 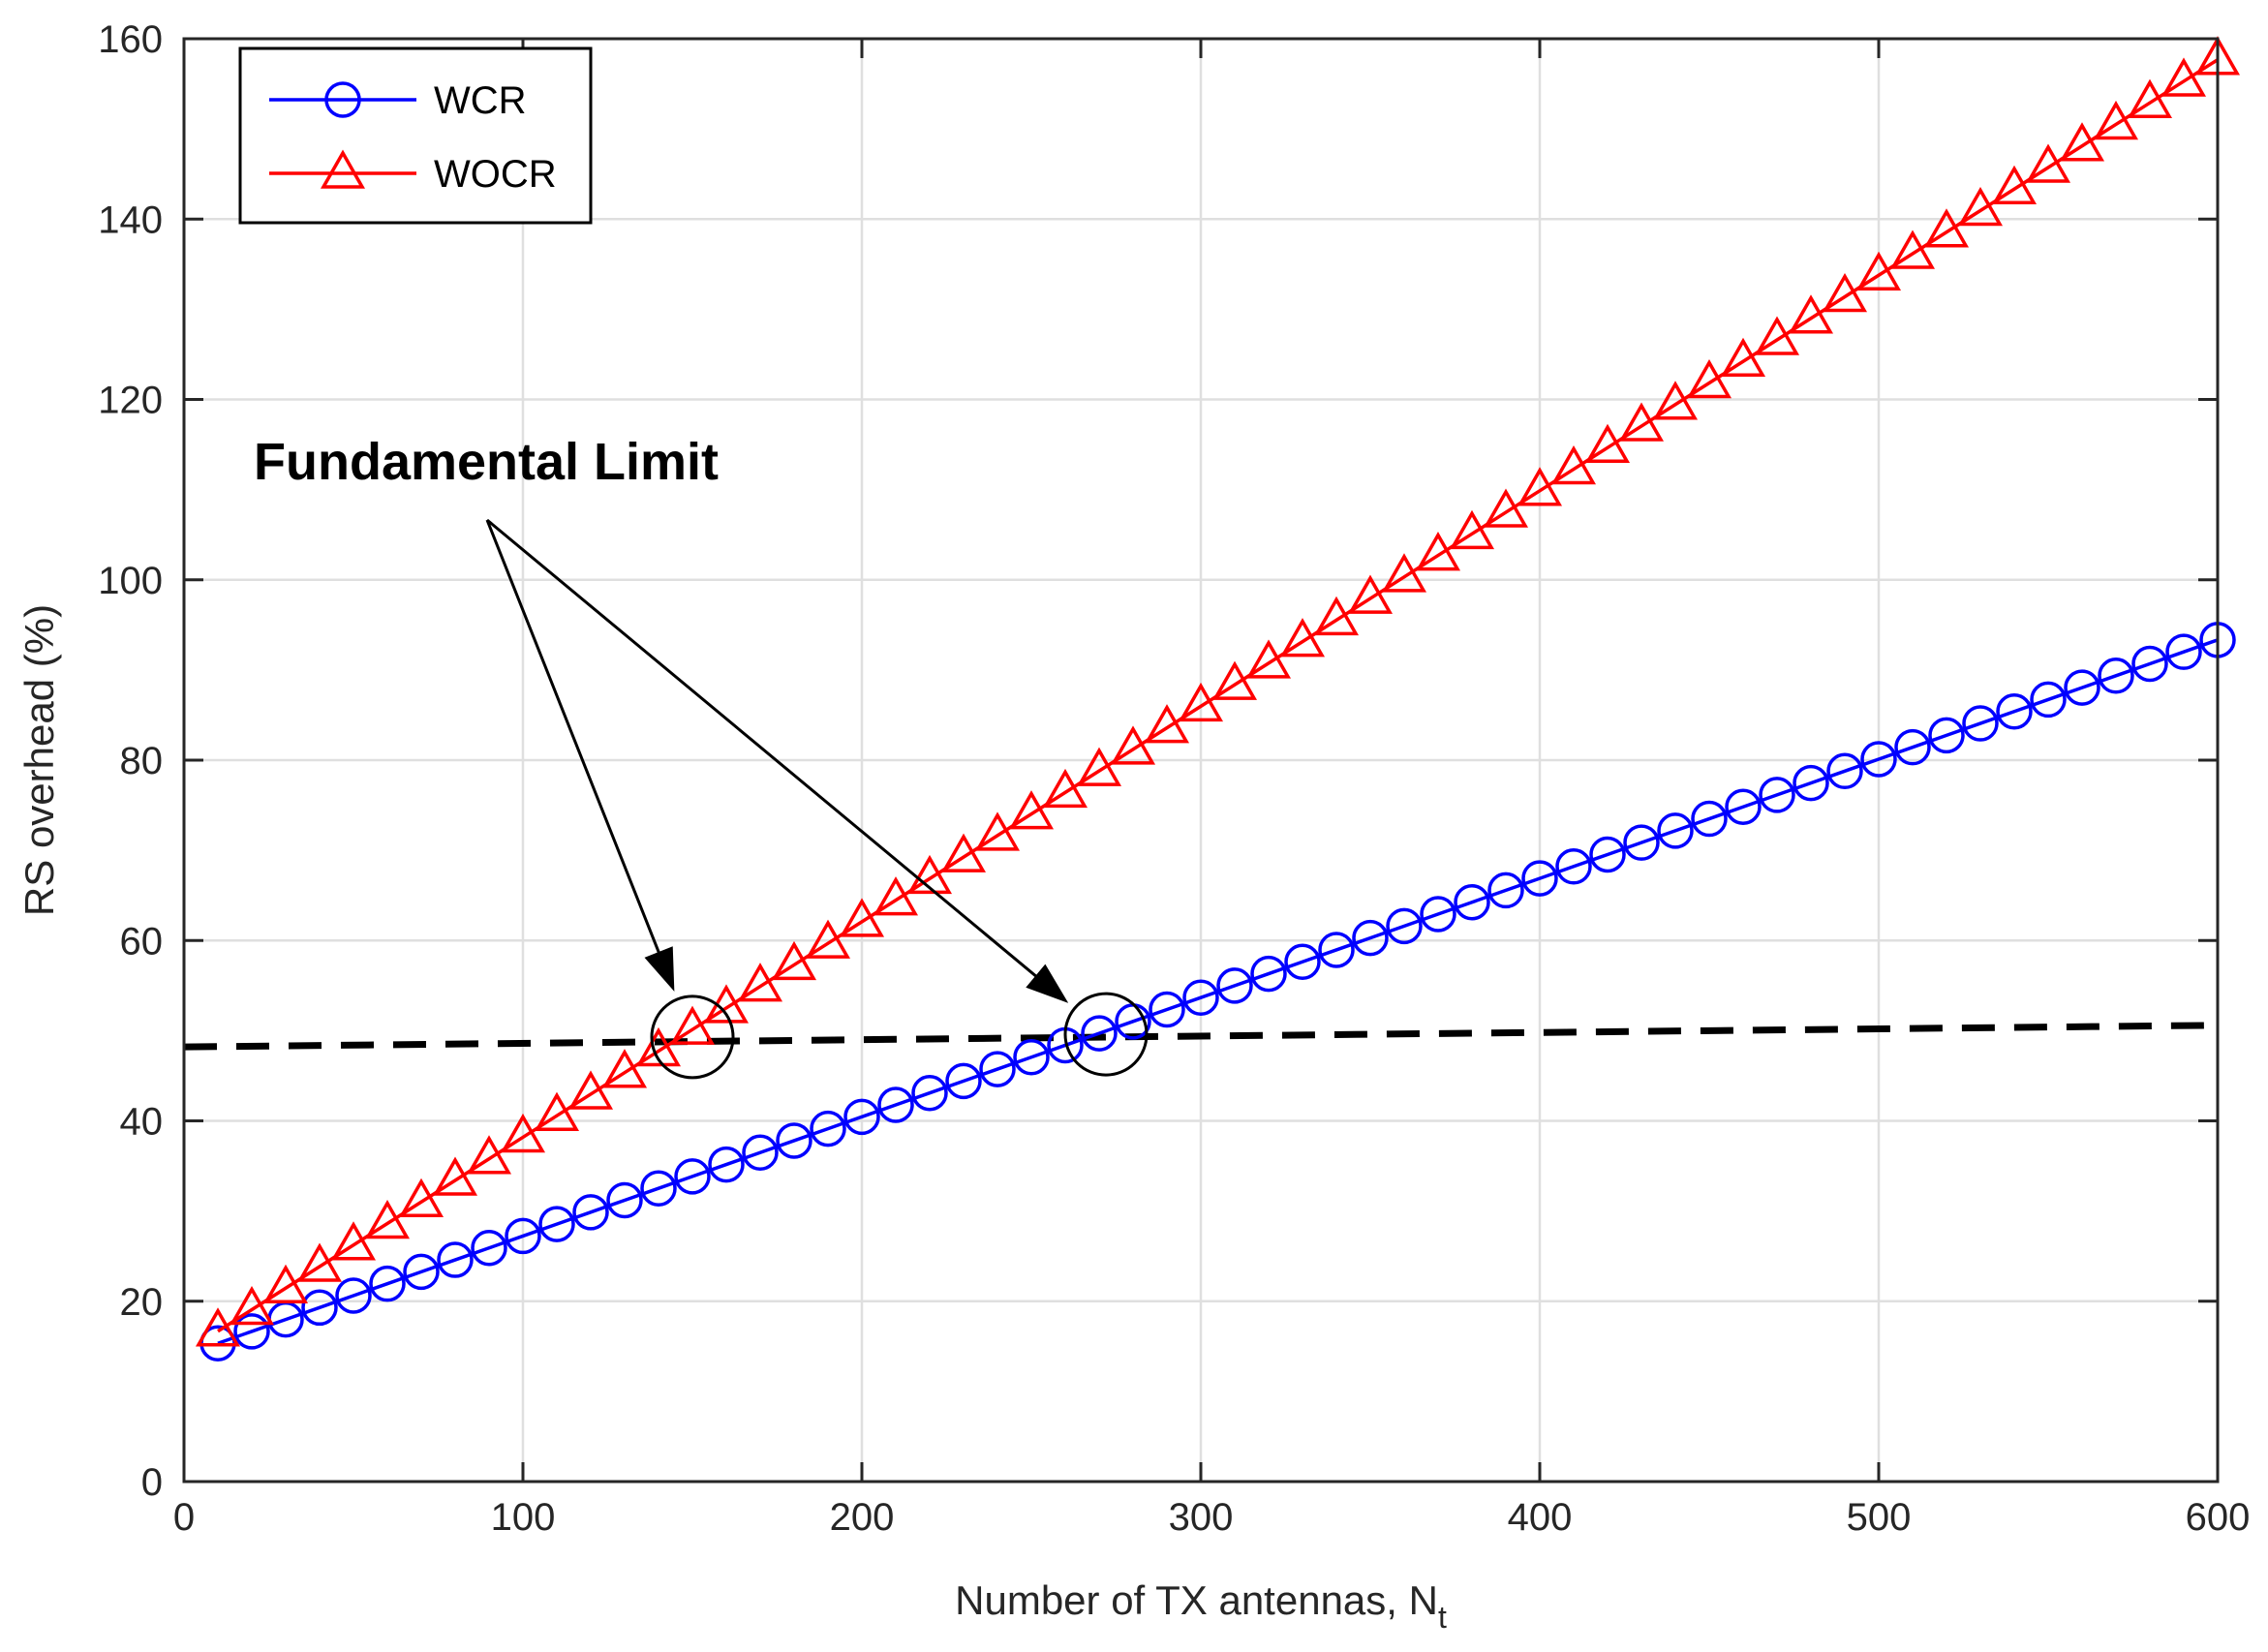 I want to click on fundamental-limit-layer, so click(x=1201, y=1036).